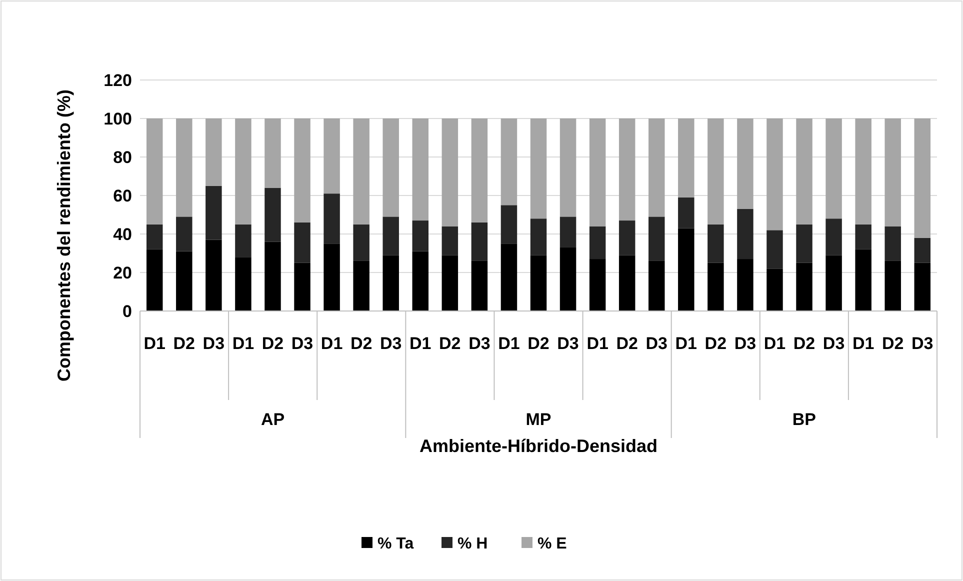 The height and width of the screenshot is (581, 963). Describe the element at coordinates (538, 446) in the screenshot. I see `x-axis-title: Ambiente-Híbrido-Densidad` at that location.